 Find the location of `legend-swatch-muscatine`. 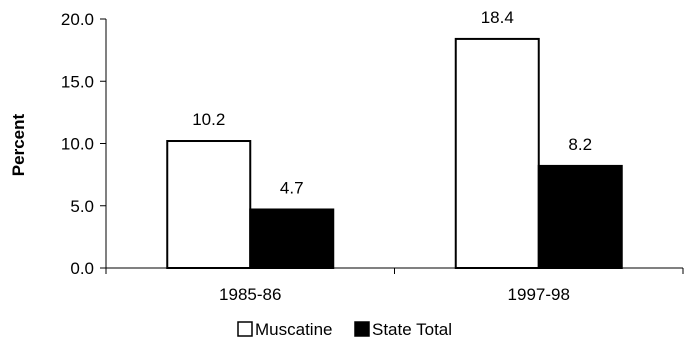

legend-swatch-muscatine is located at coordinates (245, 329).